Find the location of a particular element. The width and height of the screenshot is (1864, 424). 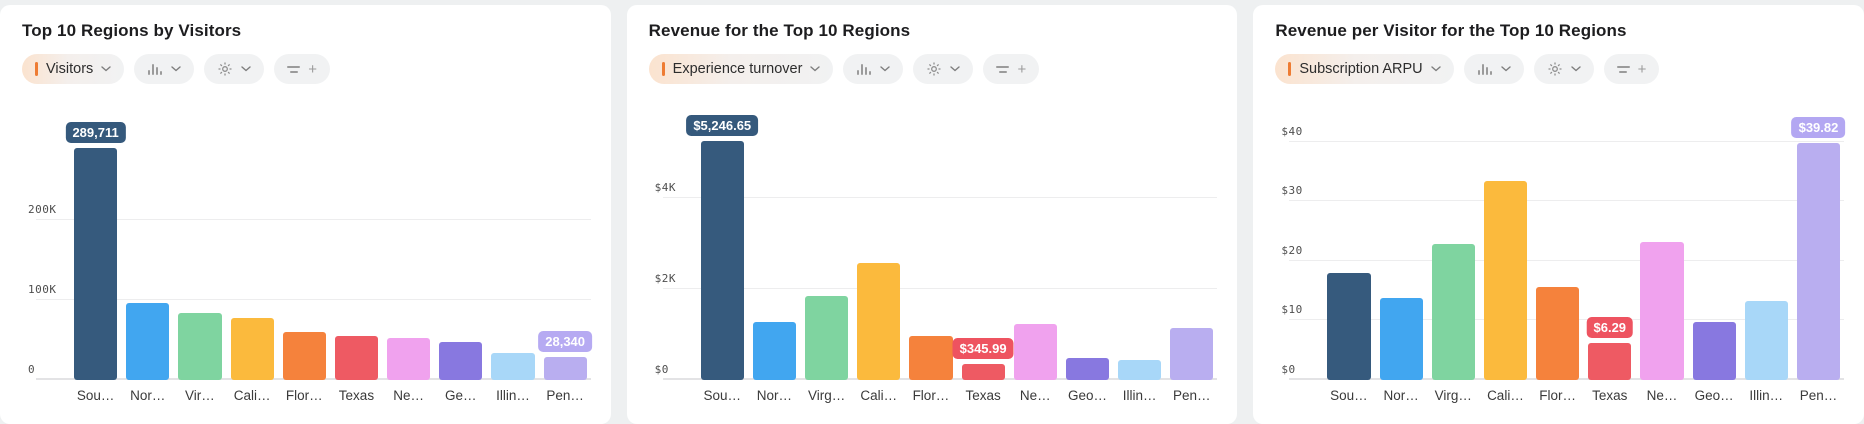

y-axis-tick-label: $40 is located at coordinates (1292, 131).